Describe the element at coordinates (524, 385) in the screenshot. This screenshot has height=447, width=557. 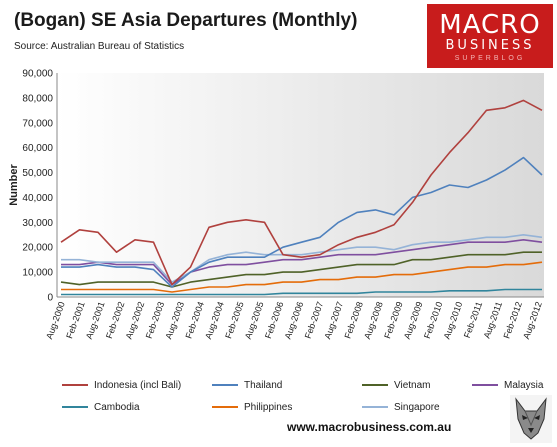
I see `legend-label: Malaysia` at that location.